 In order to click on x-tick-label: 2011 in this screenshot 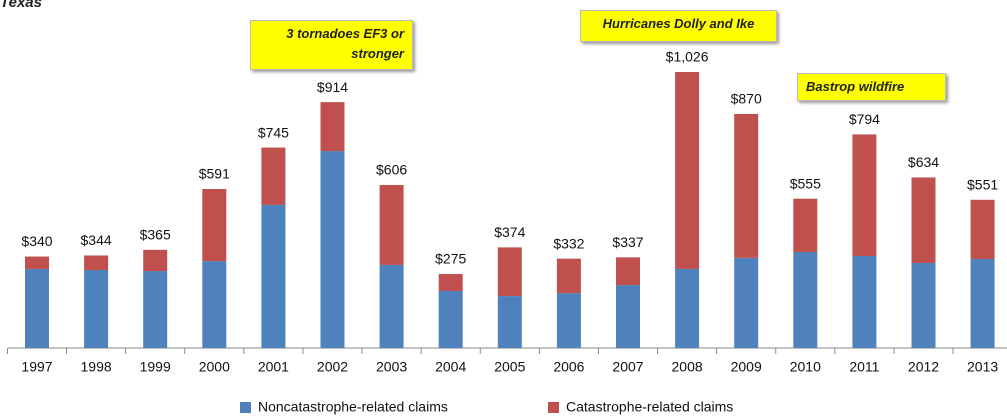, I will do `click(864, 367)`.